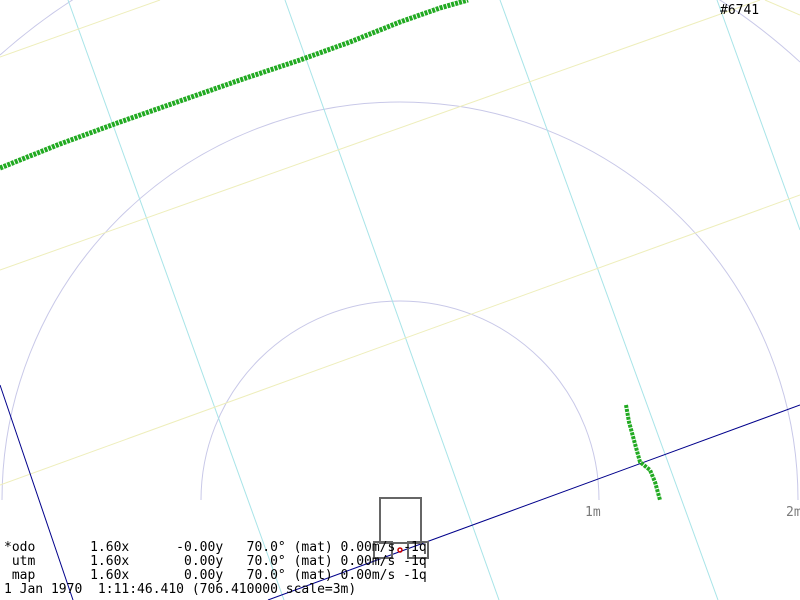 This screenshot has height=600, width=800. What do you see at coordinates (383, 550) in the screenshot?
I see `robot-wheel-left` at bounding box center [383, 550].